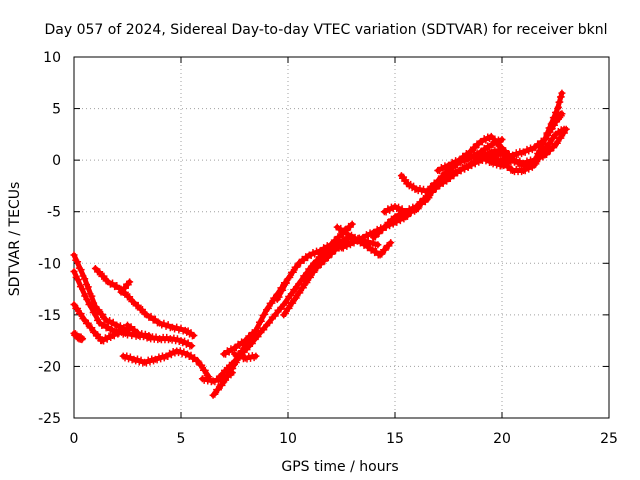 This screenshot has width=640, height=480. What do you see at coordinates (49, 316) in the screenshot?
I see `y-tick-label: -15` at bounding box center [49, 316].